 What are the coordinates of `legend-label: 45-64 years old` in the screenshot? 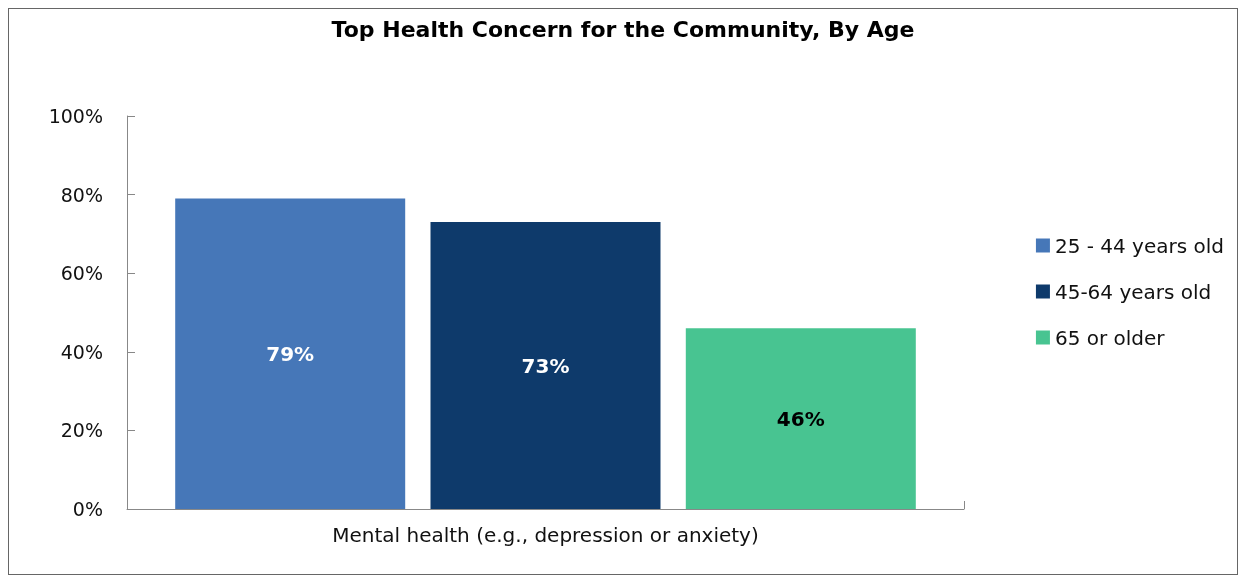 It's located at (1133, 291).